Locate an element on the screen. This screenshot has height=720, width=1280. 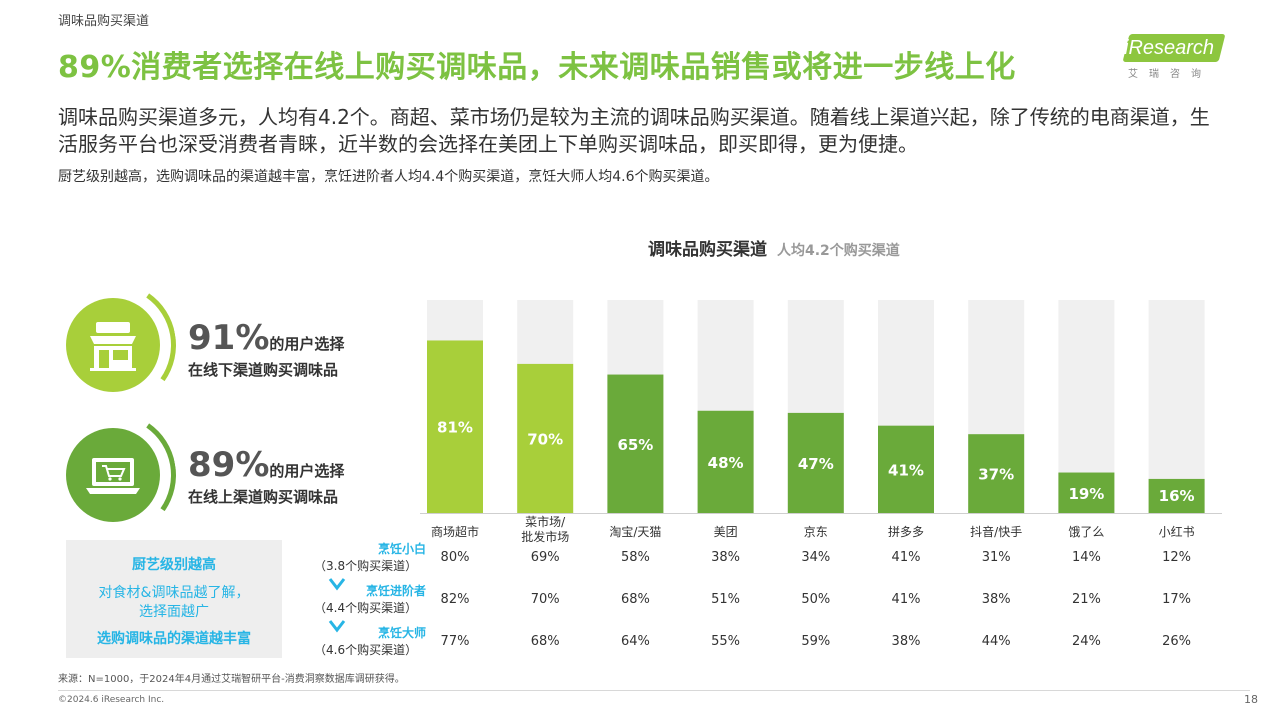
chart-title: 调味品购买渠道 人均4.2个购买渠道 is located at coordinates (774, 249).